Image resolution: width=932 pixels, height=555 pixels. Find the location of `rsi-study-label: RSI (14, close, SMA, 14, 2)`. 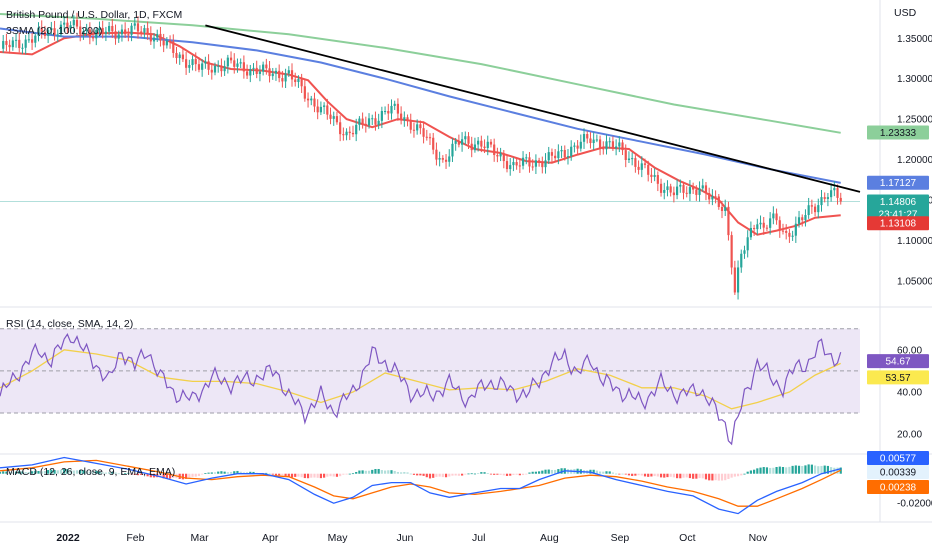

rsi-study-label: RSI (14, close, SMA, 14, 2) is located at coordinates (70, 324).